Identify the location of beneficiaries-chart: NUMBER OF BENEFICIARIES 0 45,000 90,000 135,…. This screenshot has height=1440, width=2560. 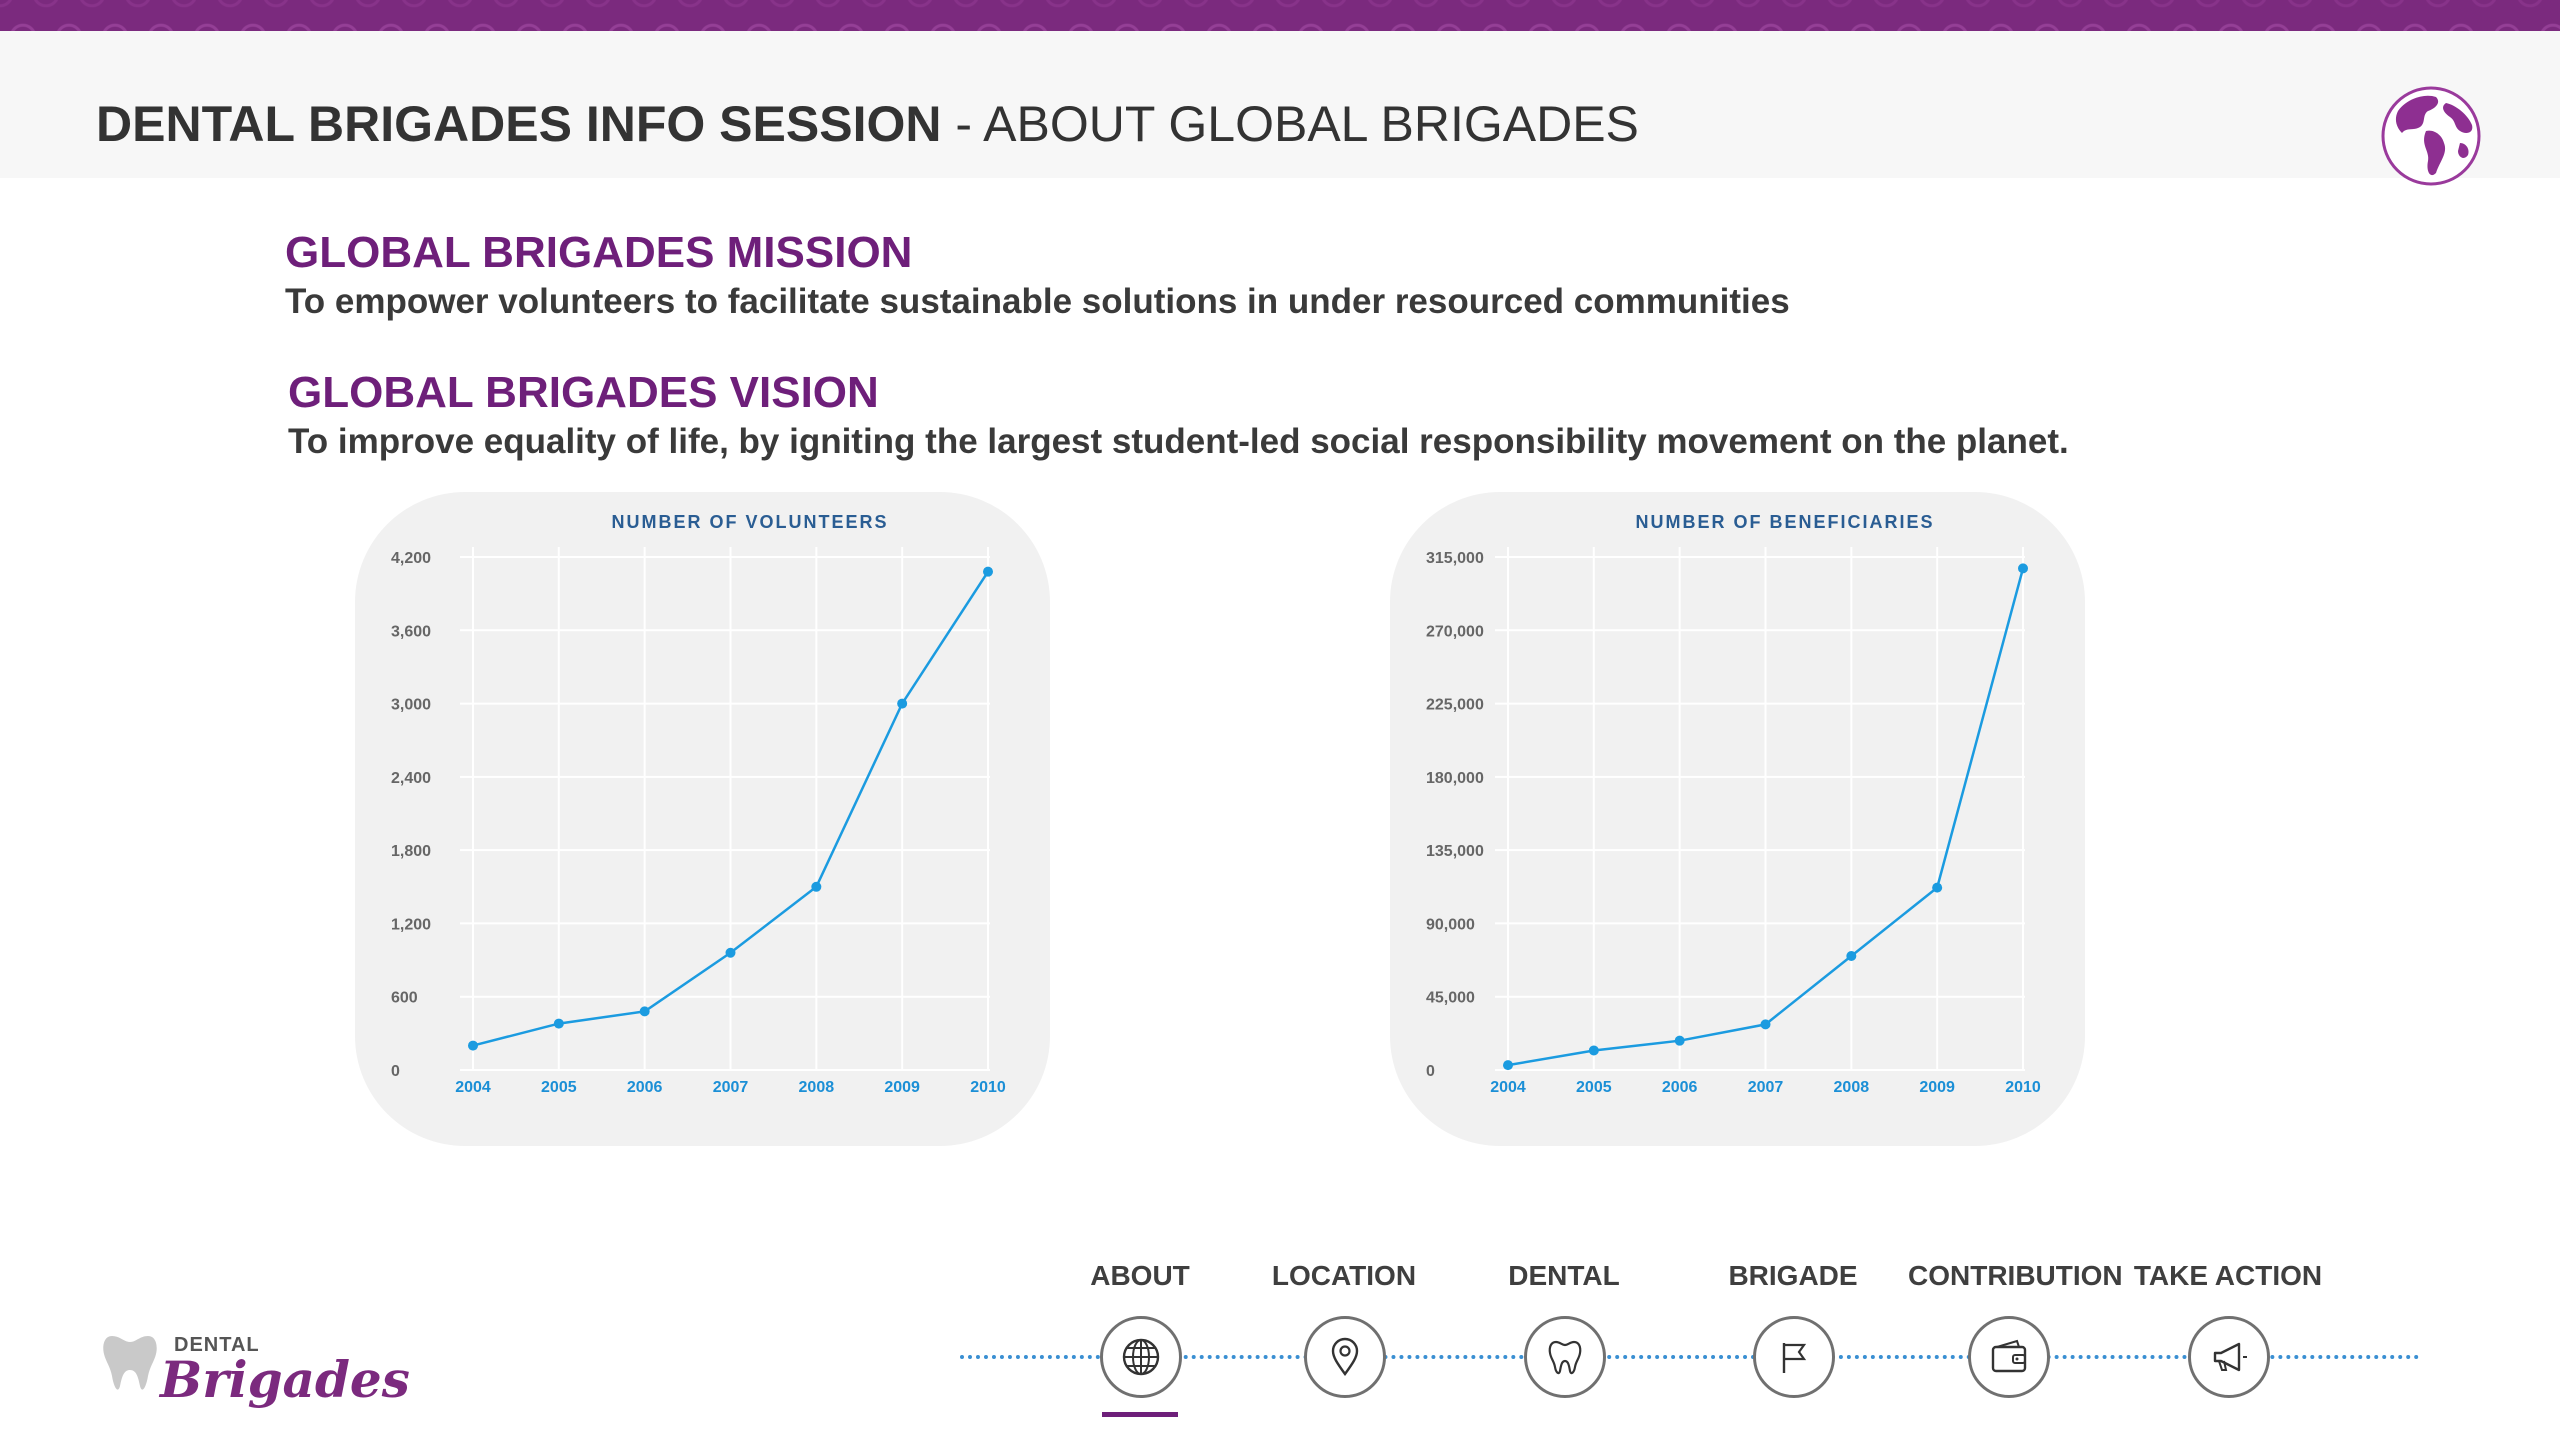
(1737, 819).